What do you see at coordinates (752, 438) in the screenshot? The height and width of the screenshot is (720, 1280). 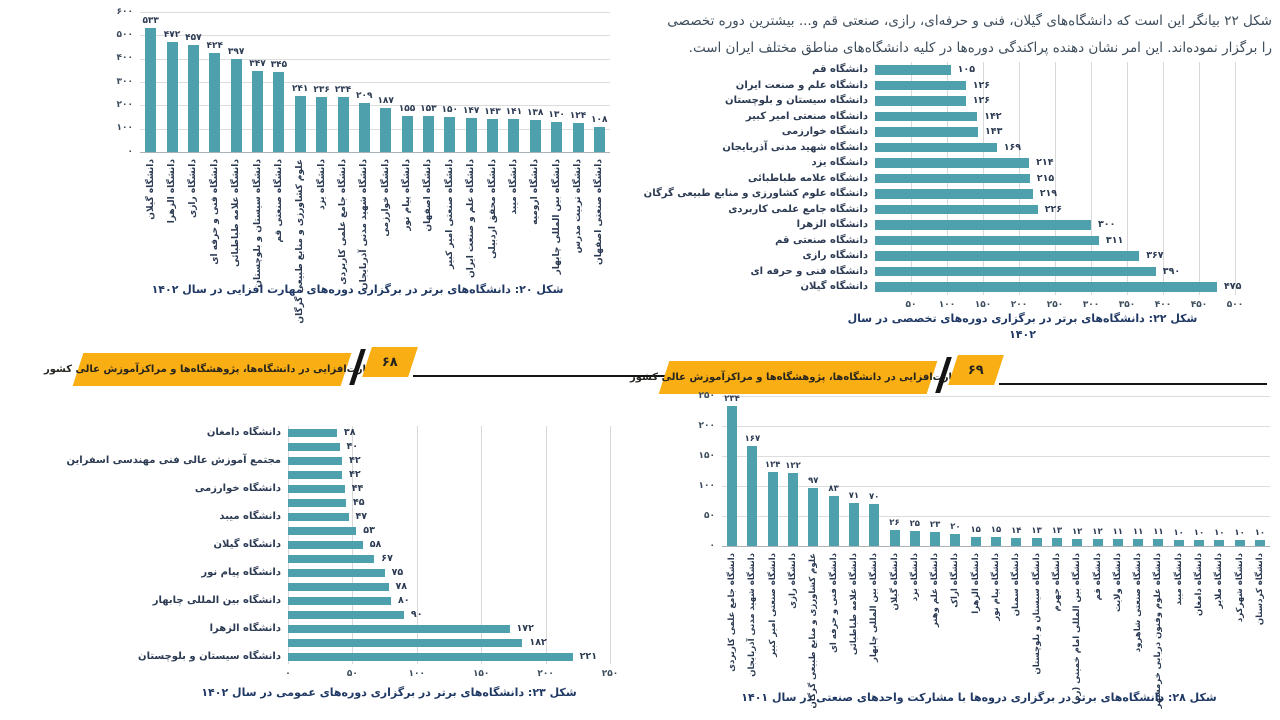 I see `bar-value-label: ۱۶۷` at bounding box center [752, 438].